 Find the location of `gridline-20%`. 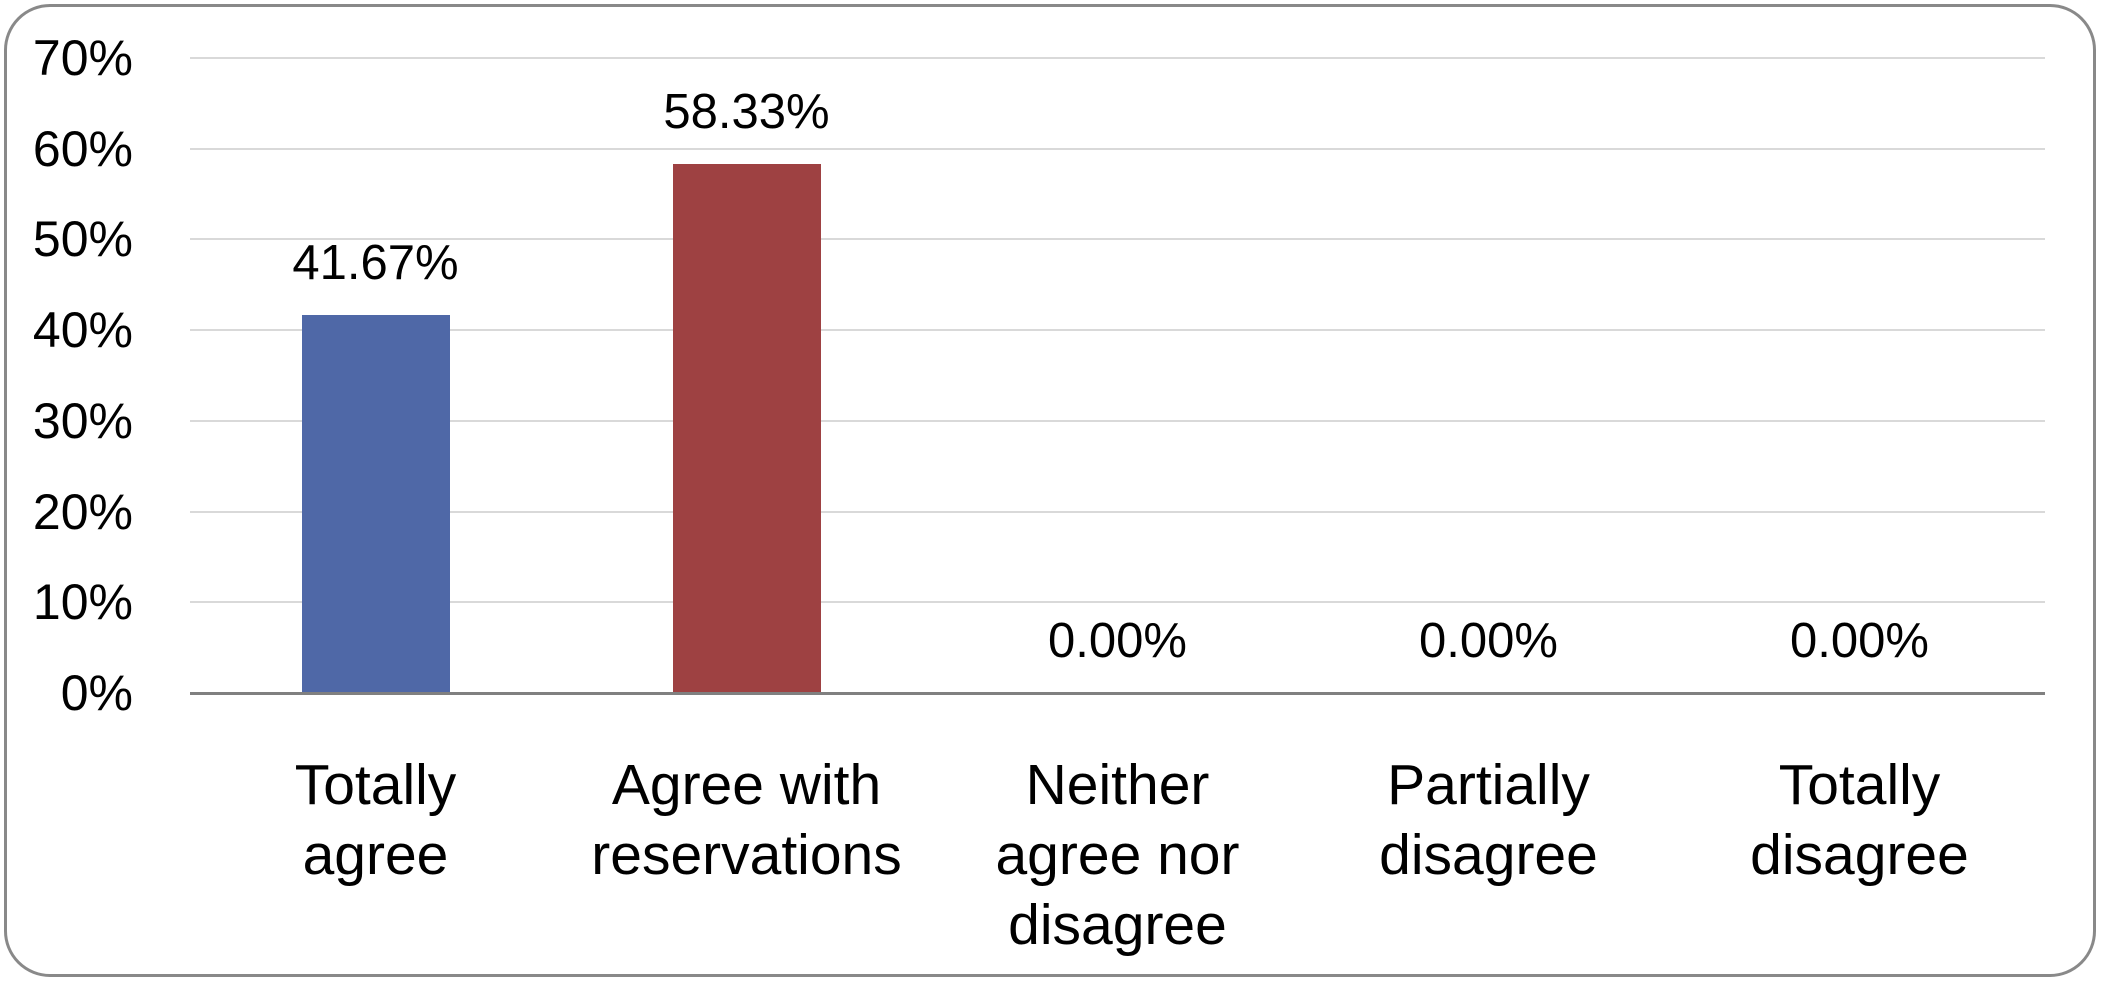

gridline-20% is located at coordinates (1117, 511).